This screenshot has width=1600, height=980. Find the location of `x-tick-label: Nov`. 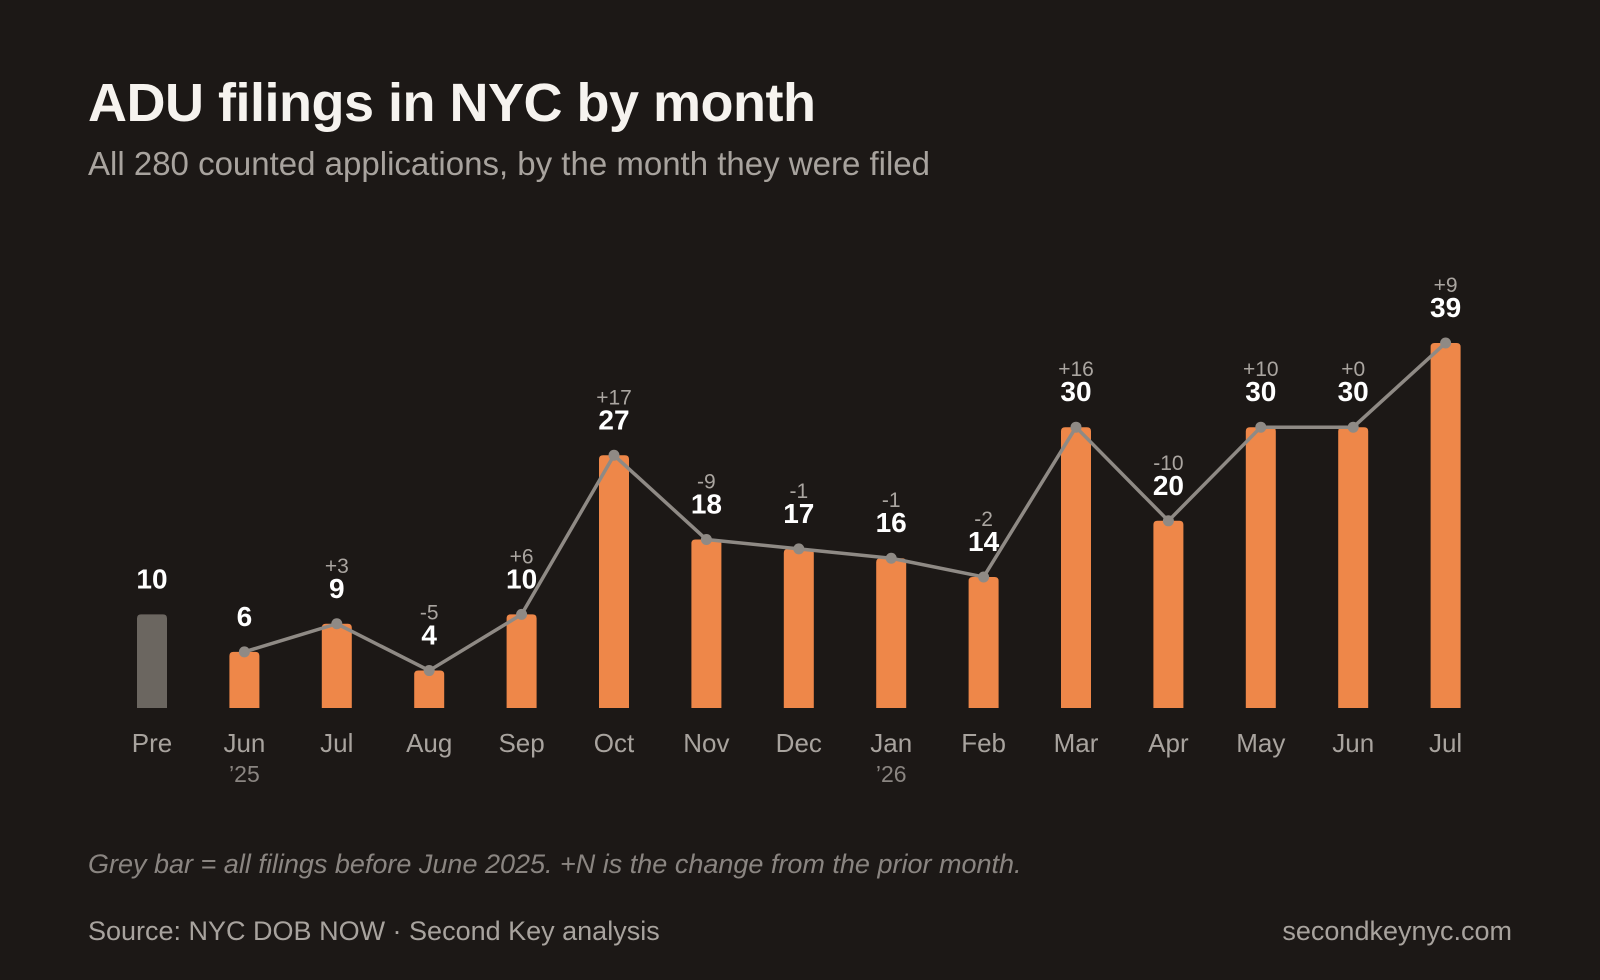

x-tick-label: Nov is located at coordinates (706, 743).